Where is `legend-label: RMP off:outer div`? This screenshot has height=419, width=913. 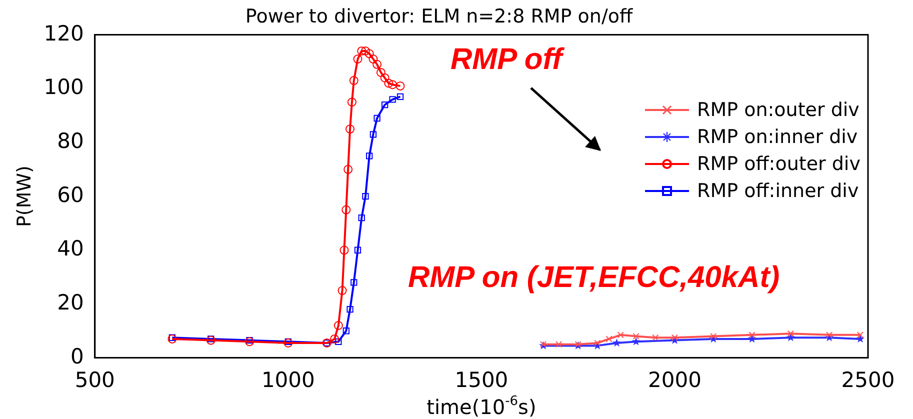 legend-label: RMP off:outer div is located at coordinates (778, 164).